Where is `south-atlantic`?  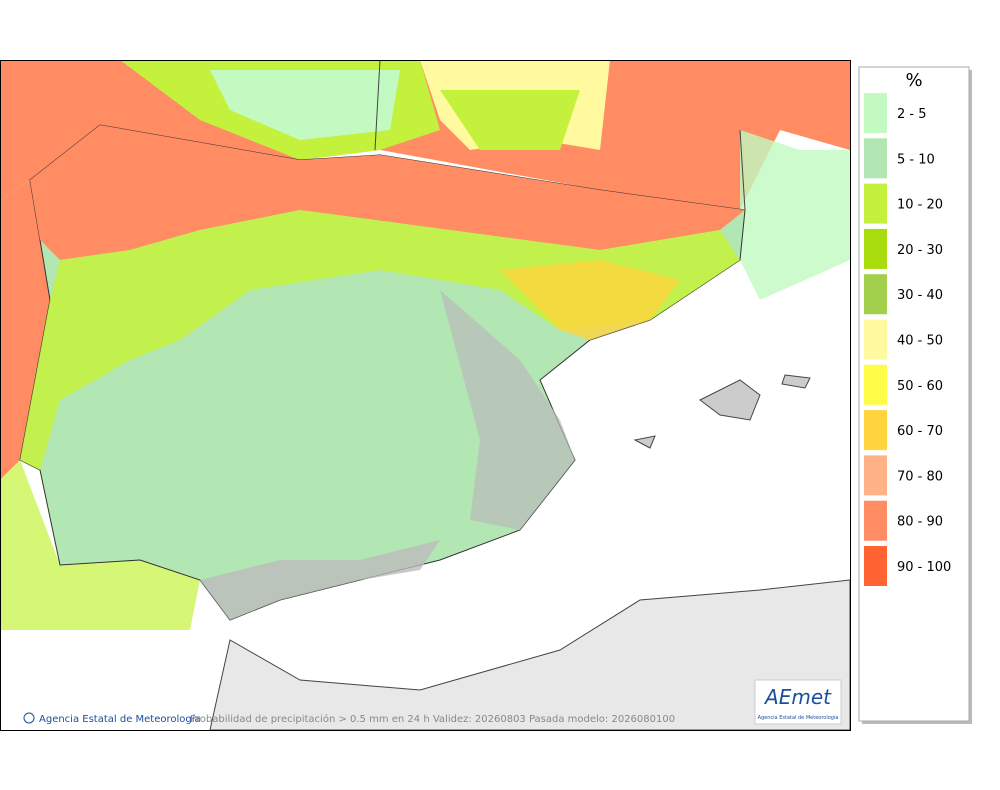
south-atlantic is located at coordinates (100, 545).